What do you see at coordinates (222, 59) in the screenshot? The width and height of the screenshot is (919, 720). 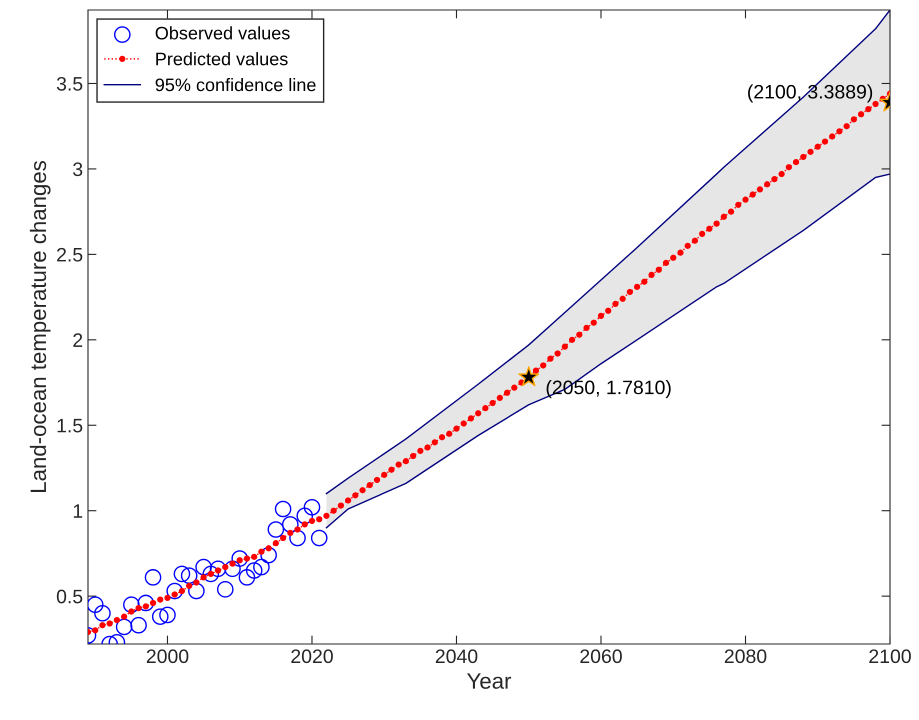 I see `legend-label: Predicted values` at bounding box center [222, 59].